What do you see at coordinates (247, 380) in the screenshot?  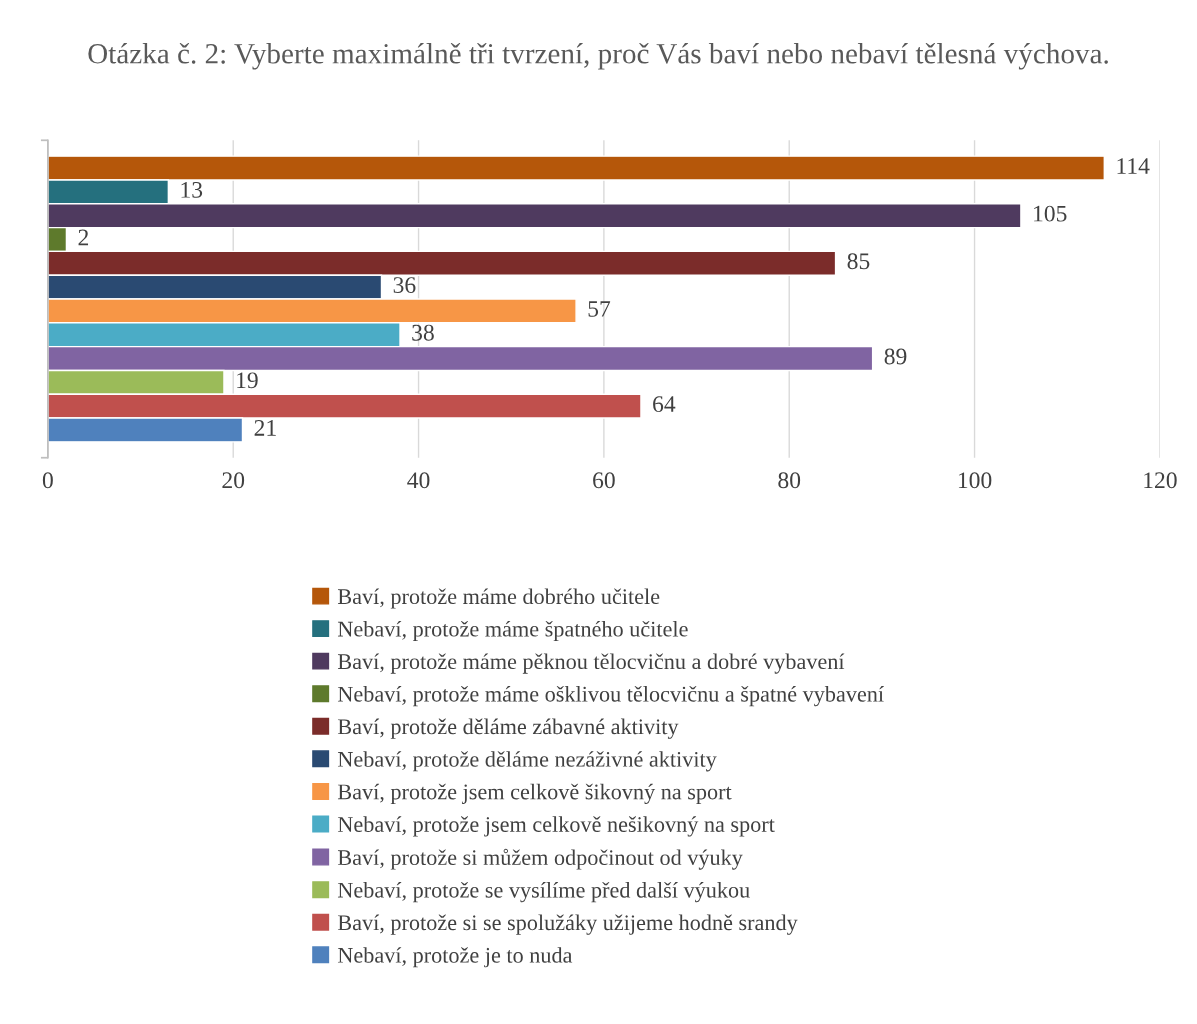 I see `data-label: 19` at bounding box center [247, 380].